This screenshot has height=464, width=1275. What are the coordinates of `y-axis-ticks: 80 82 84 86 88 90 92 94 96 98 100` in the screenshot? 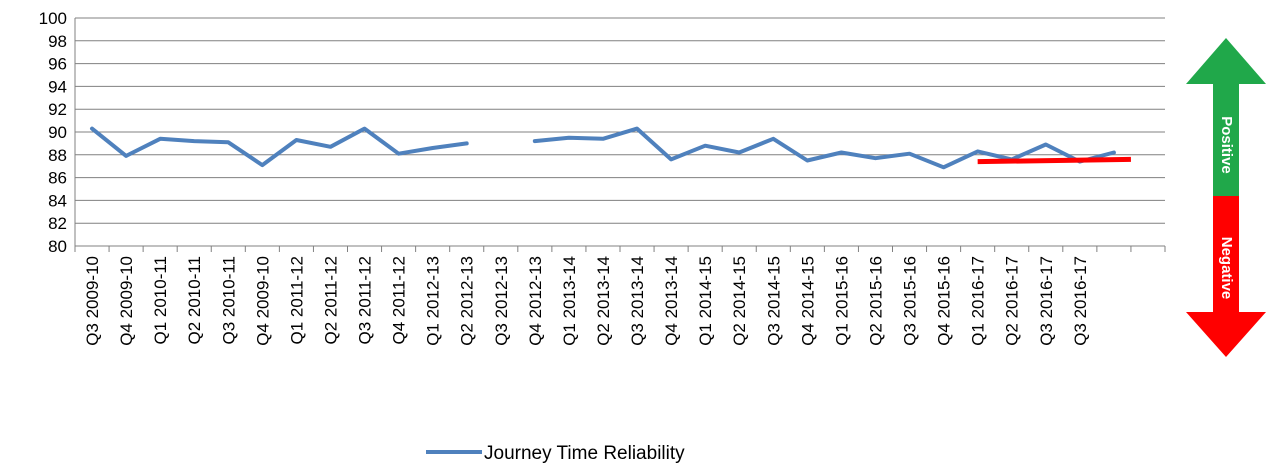 It's located at (53, 132).